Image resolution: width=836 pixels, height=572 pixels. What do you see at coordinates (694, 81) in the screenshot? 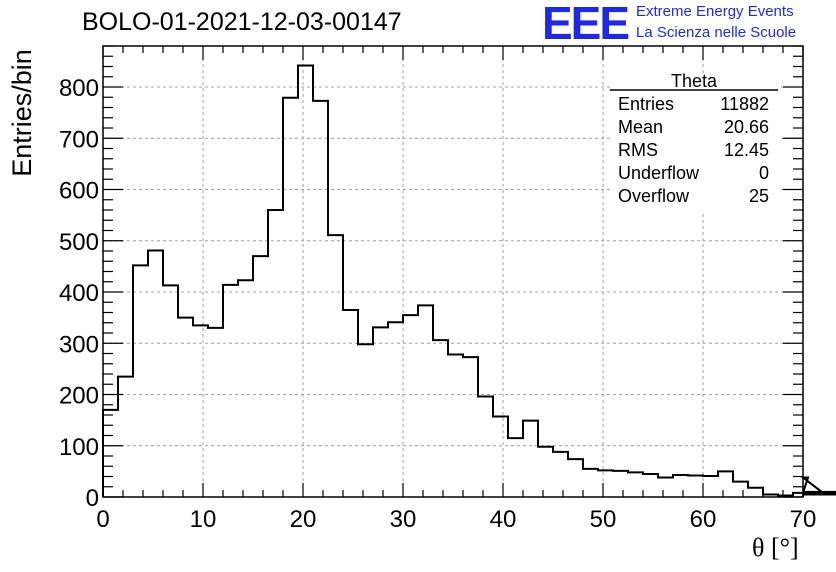
I see `stats-box-name: Theta` at bounding box center [694, 81].